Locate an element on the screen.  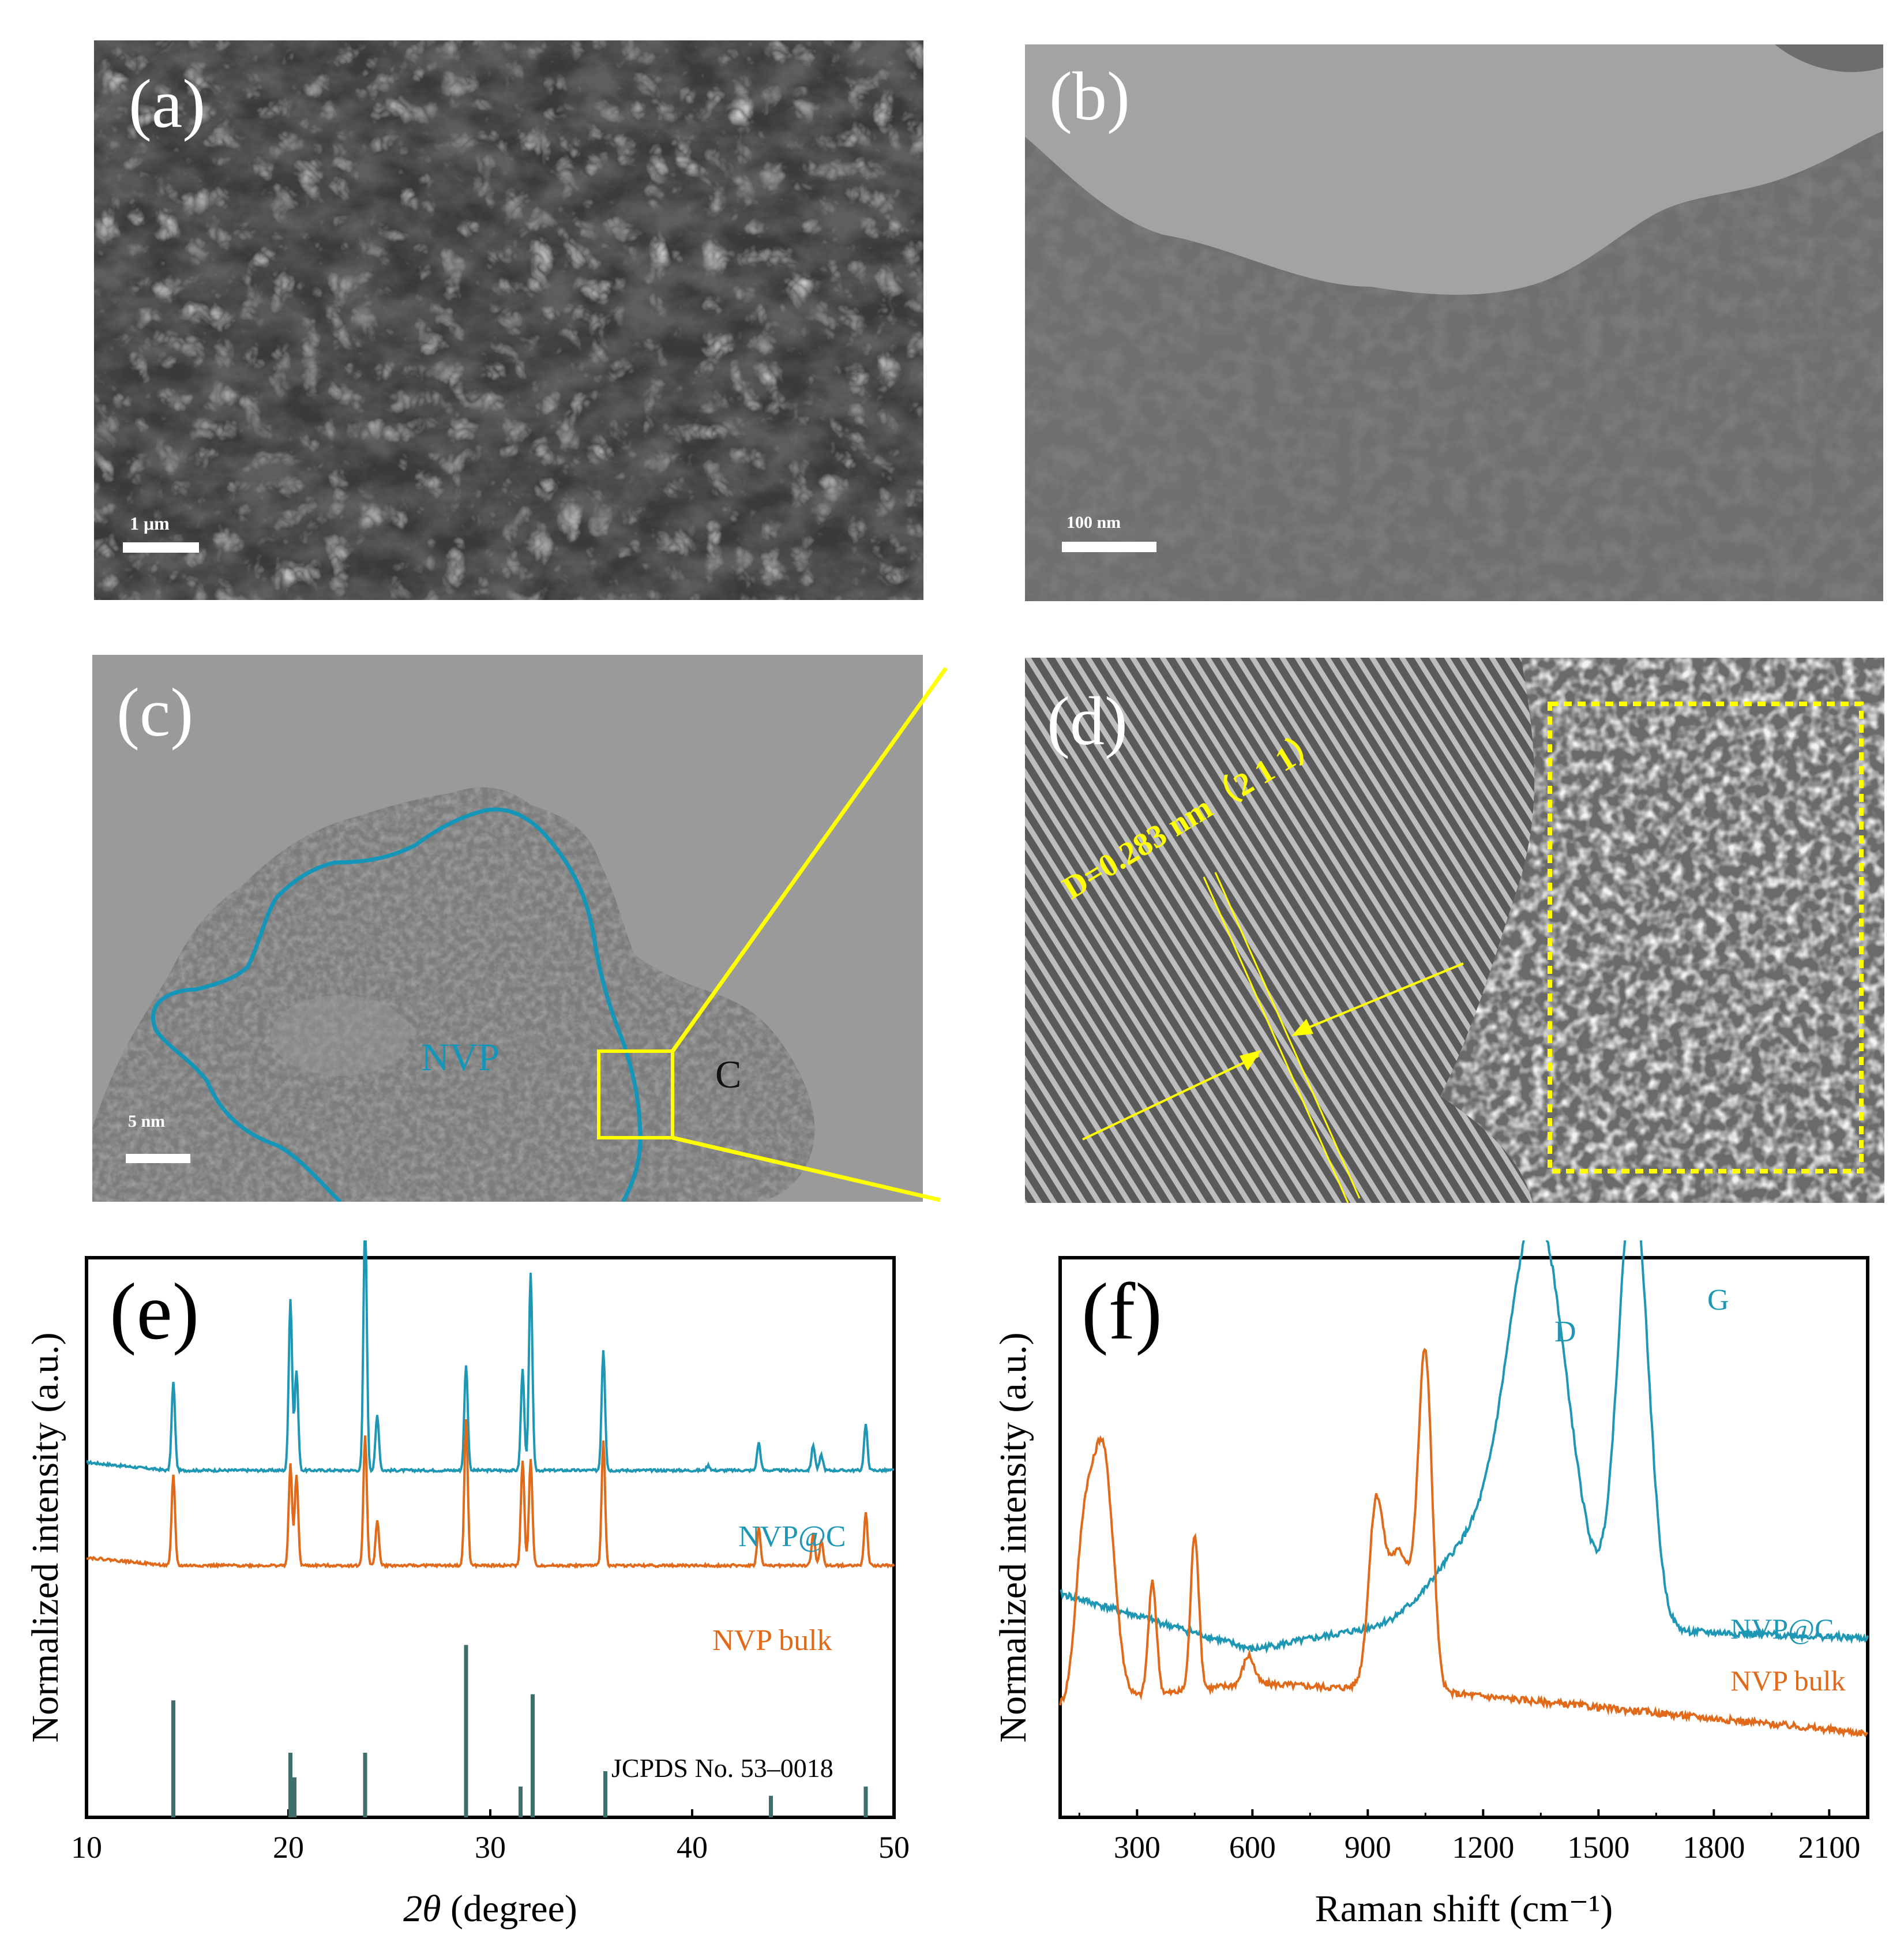
panel-a-label: (a) is located at coordinates (167, 103).